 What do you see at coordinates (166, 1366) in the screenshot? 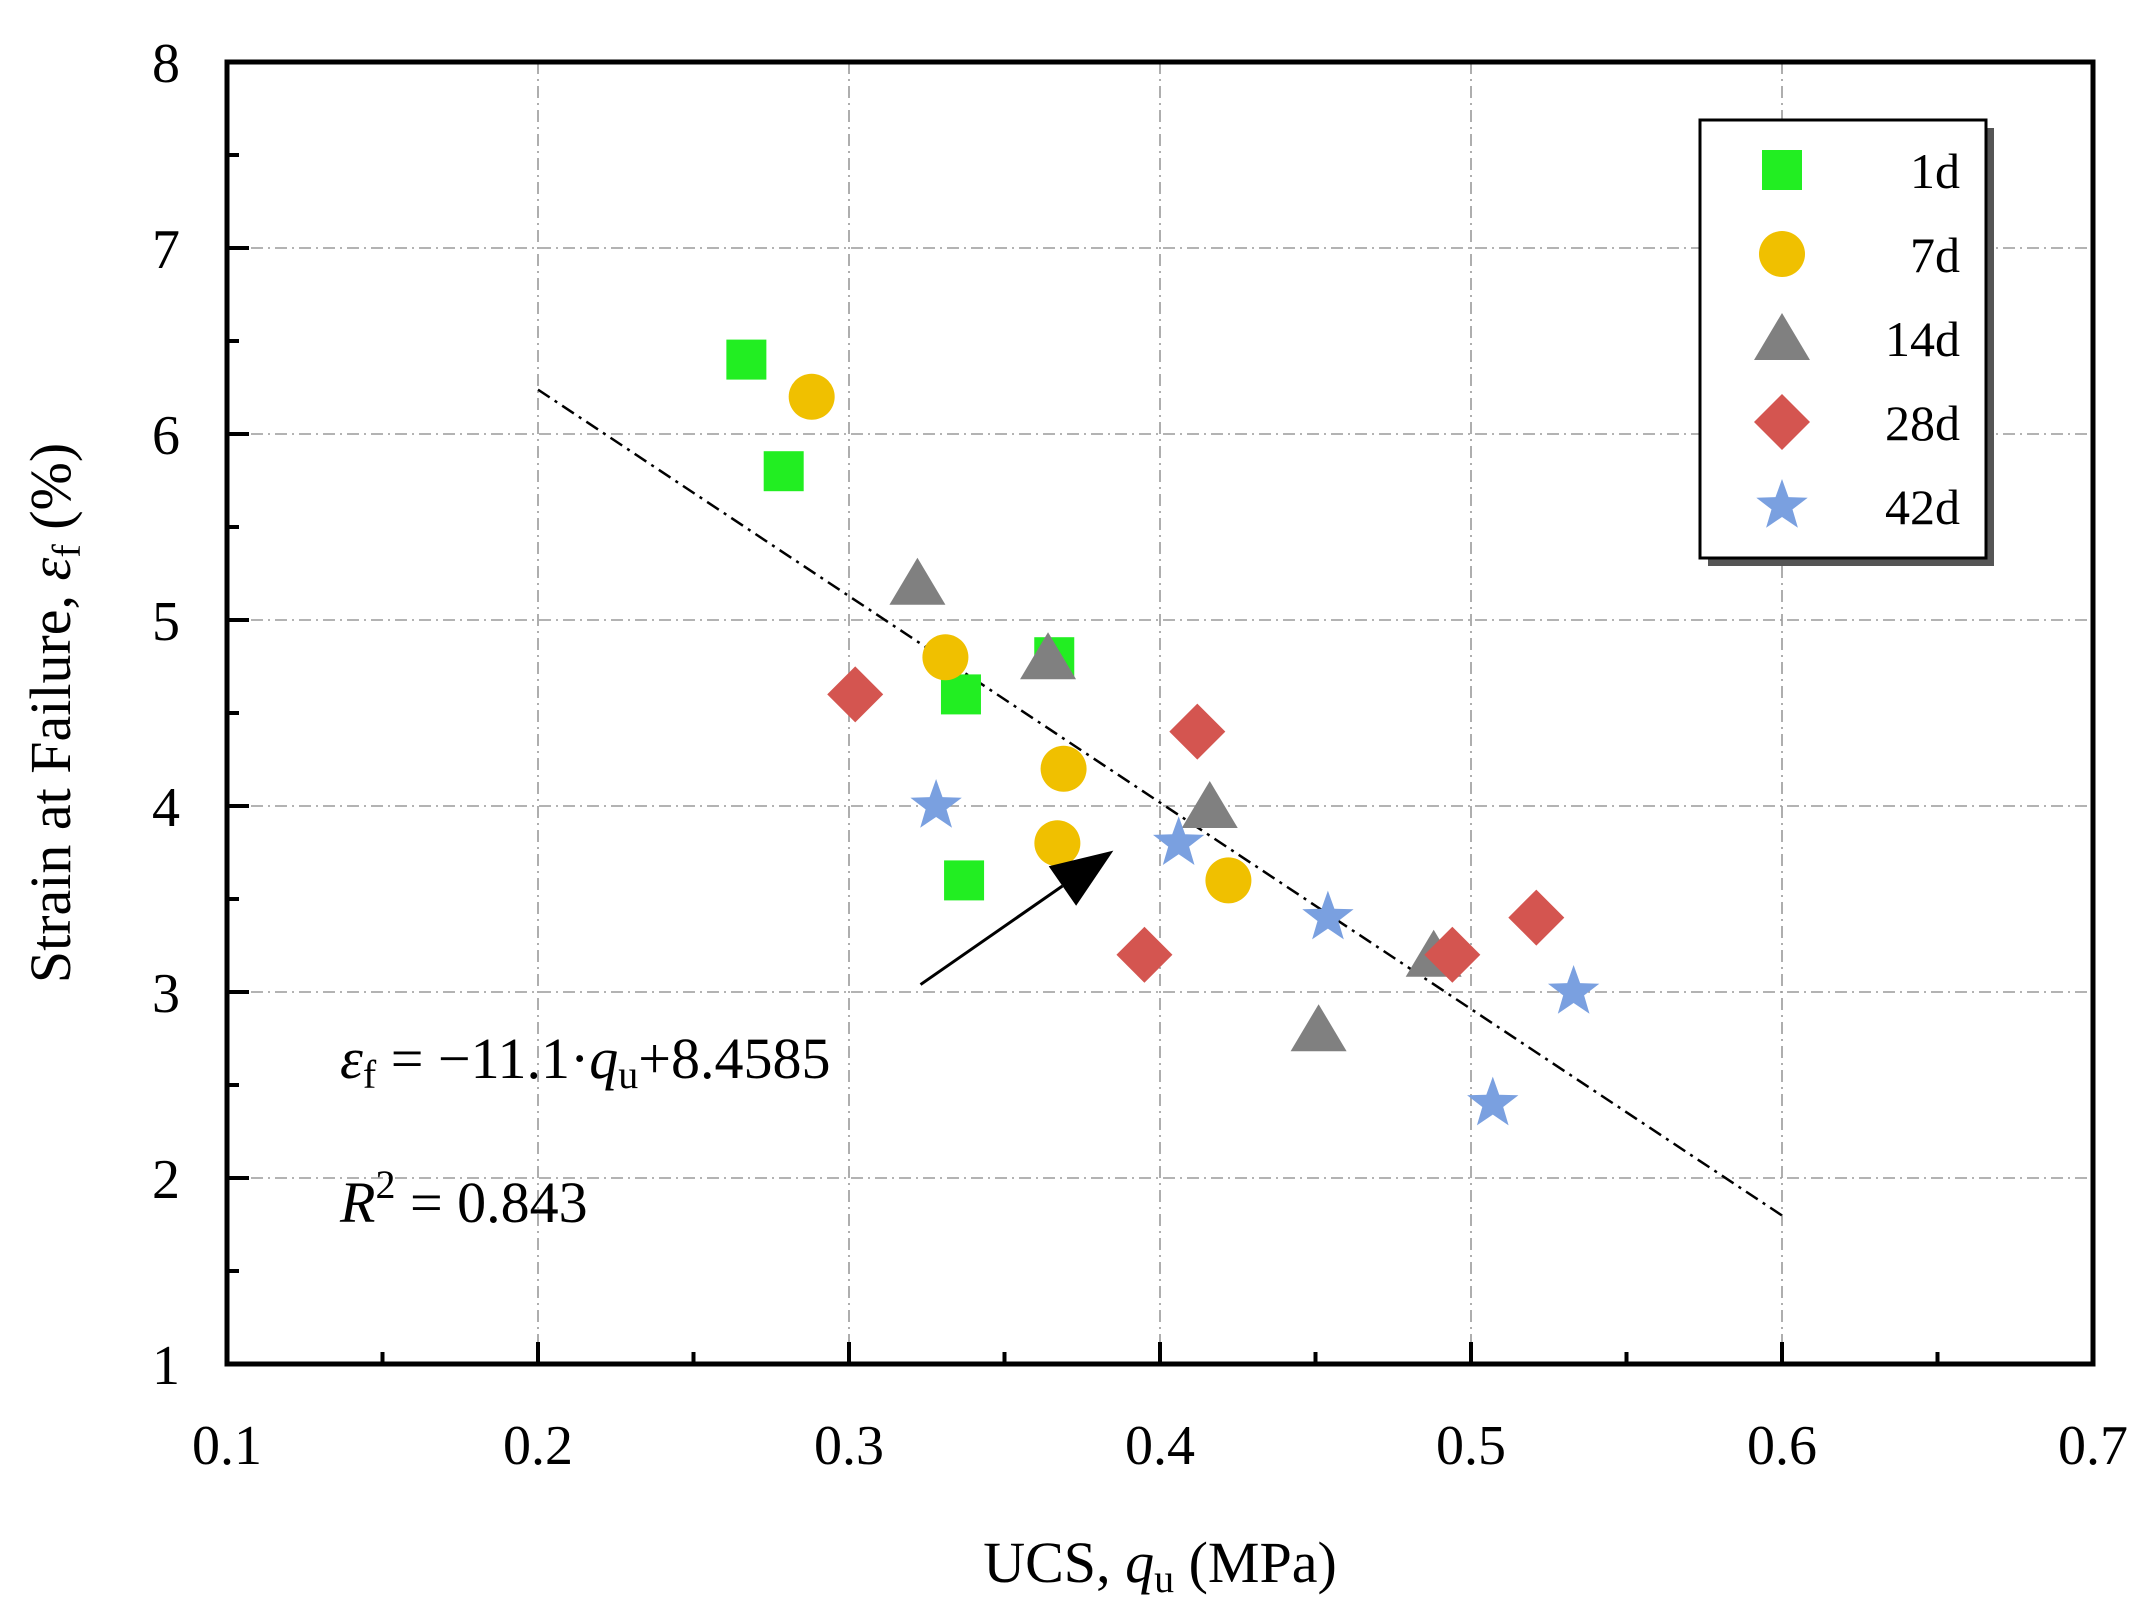
I see `y-tick-label: 1` at bounding box center [166, 1366].